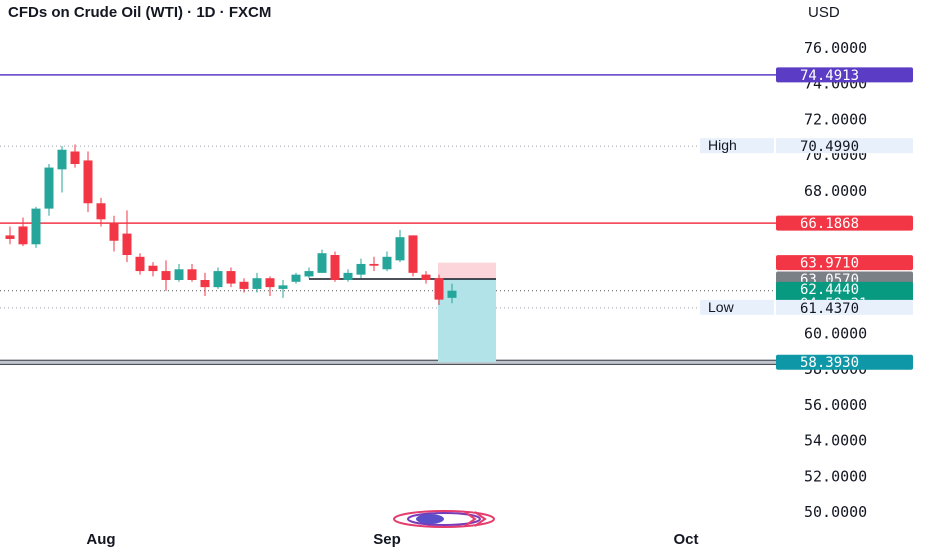 This screenshot has height=550, width=932. What do you see at coordinates (829, 309) in the screenshot?
I see `low-value: 61.4370` at bounding box center [829, 309].